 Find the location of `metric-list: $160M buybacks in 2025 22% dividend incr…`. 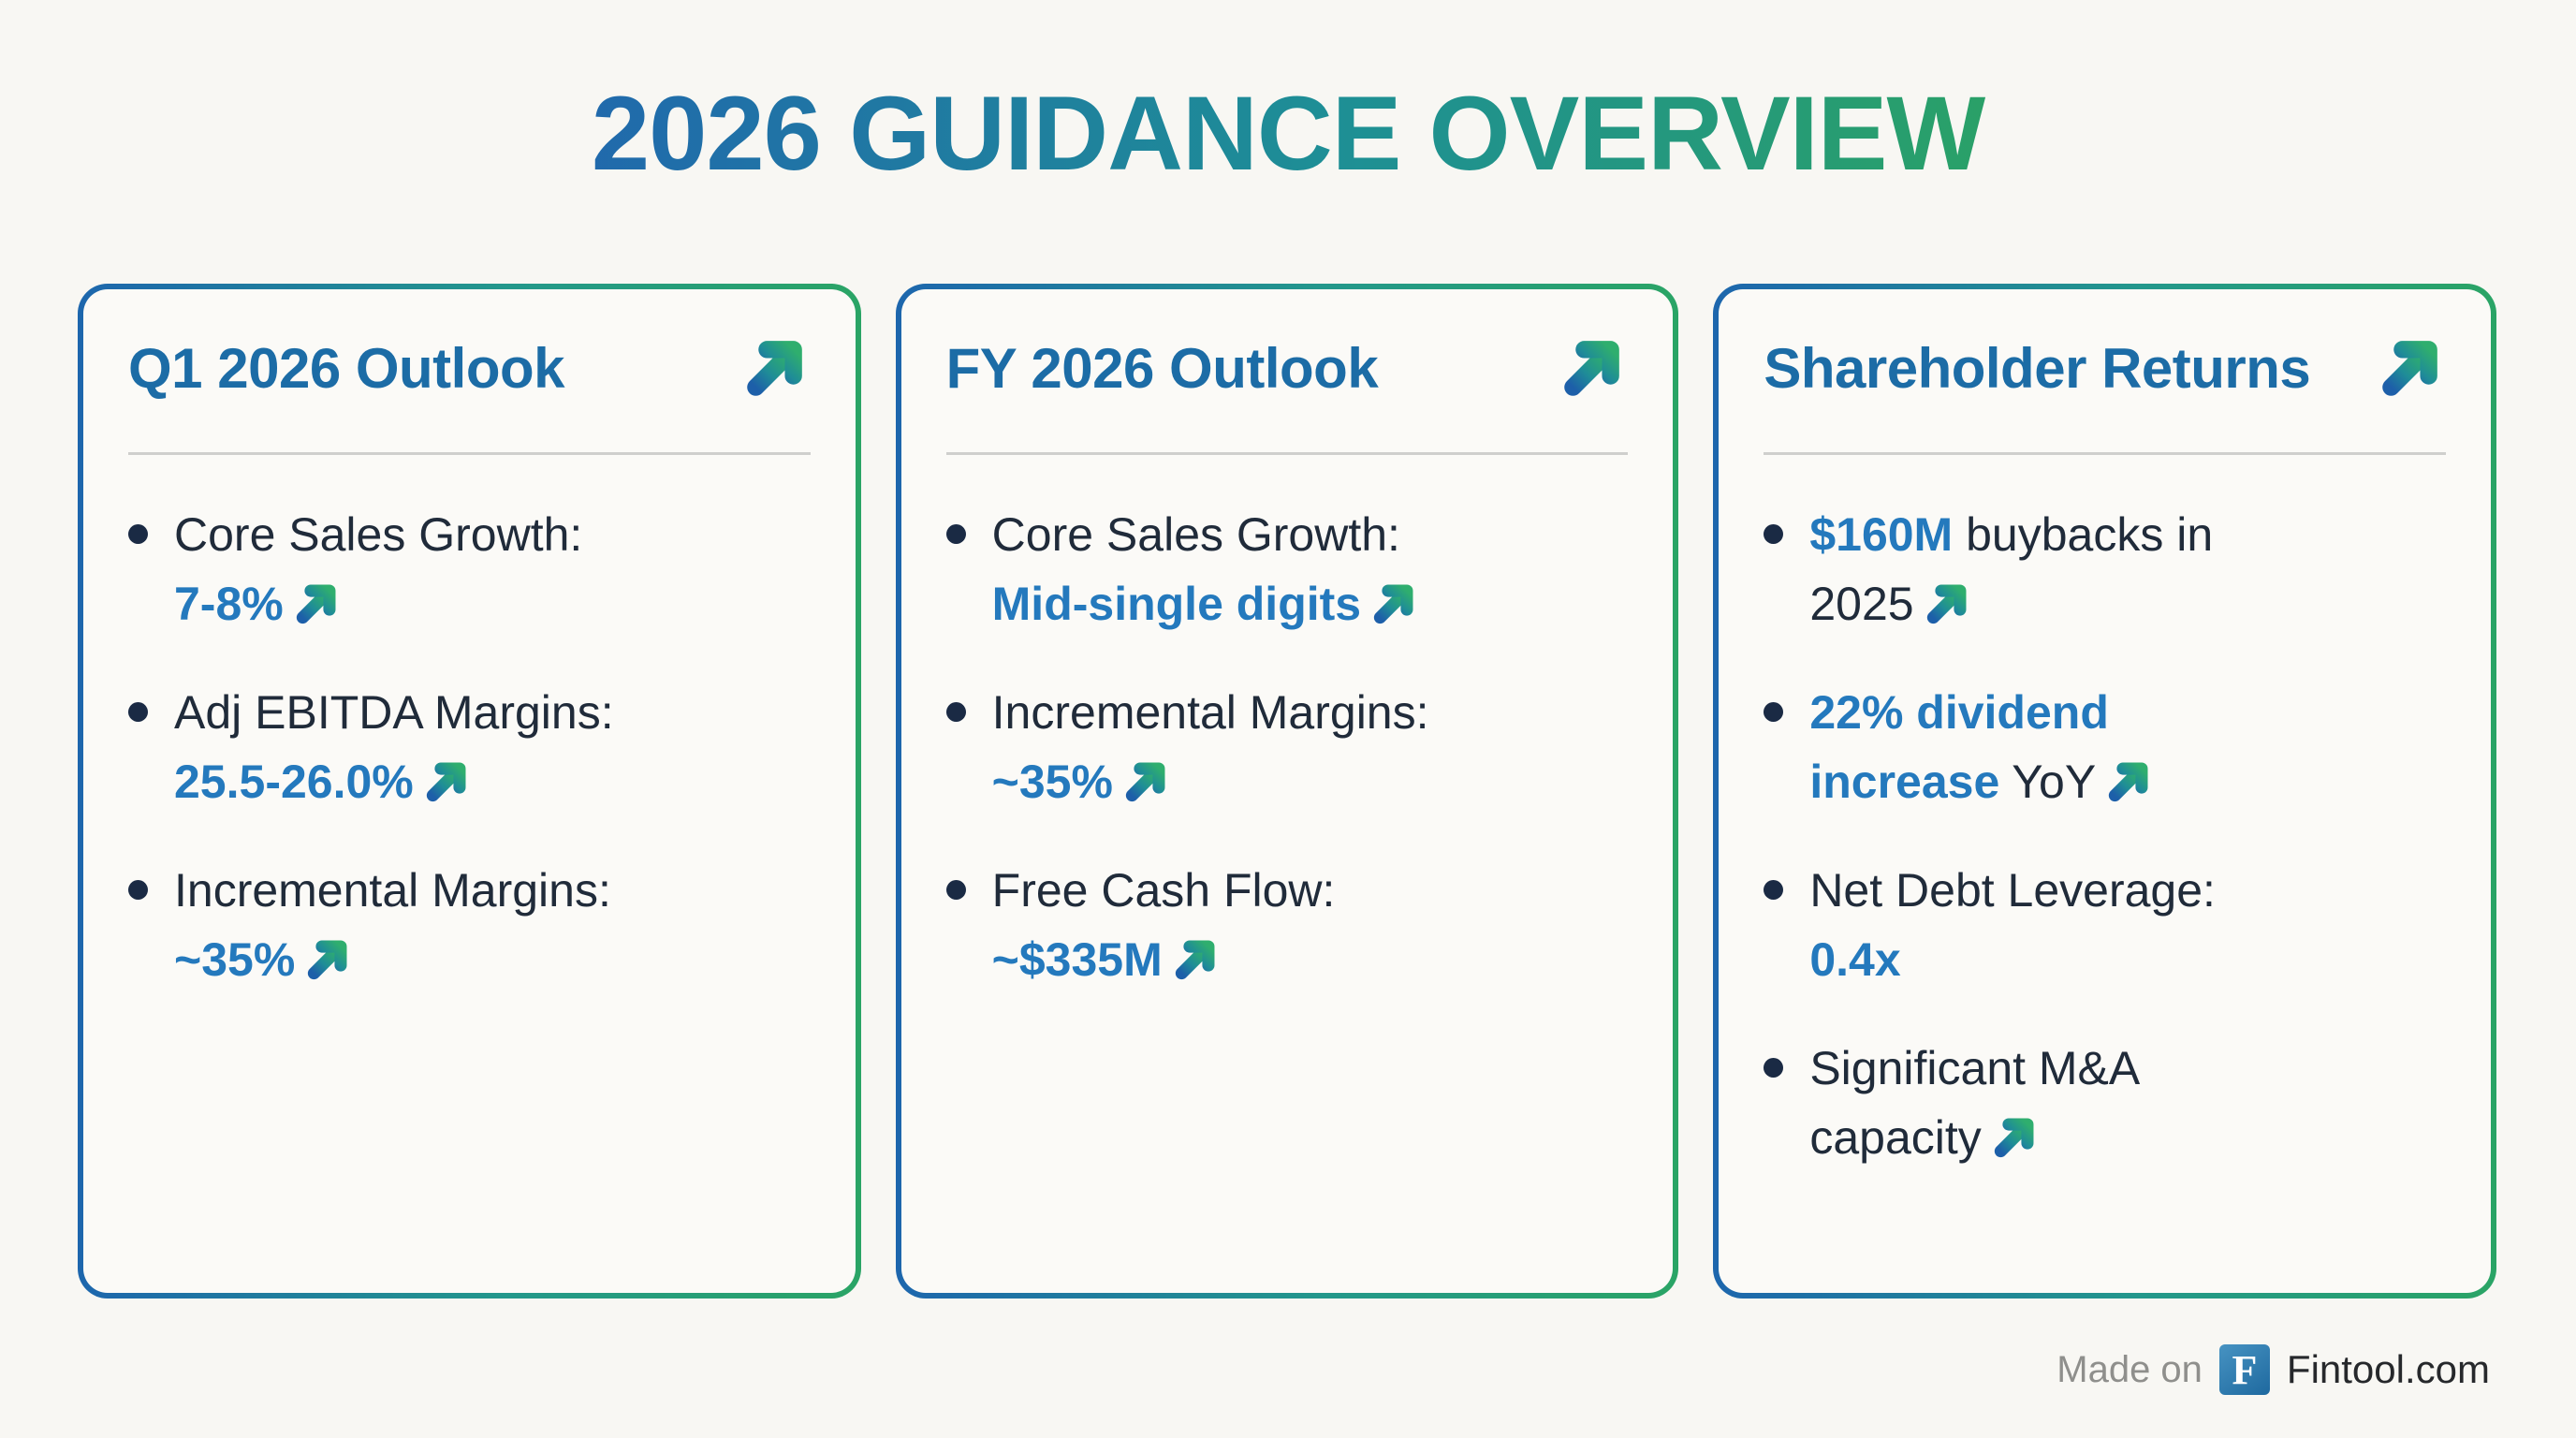

metric-list: $160M buybacks in 2025 22% dividend incr… is located at coordinates (2105, 836).